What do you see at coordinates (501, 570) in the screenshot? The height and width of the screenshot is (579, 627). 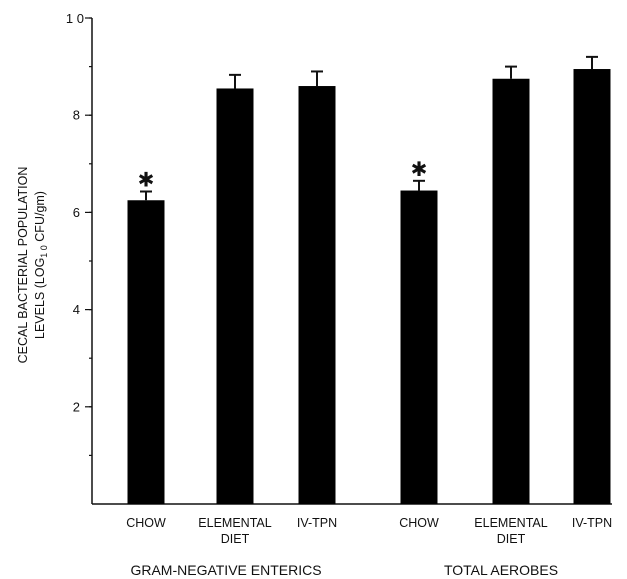 I see `x-group-label: TOTAL AEROBES` at bounding box center [501, 570].